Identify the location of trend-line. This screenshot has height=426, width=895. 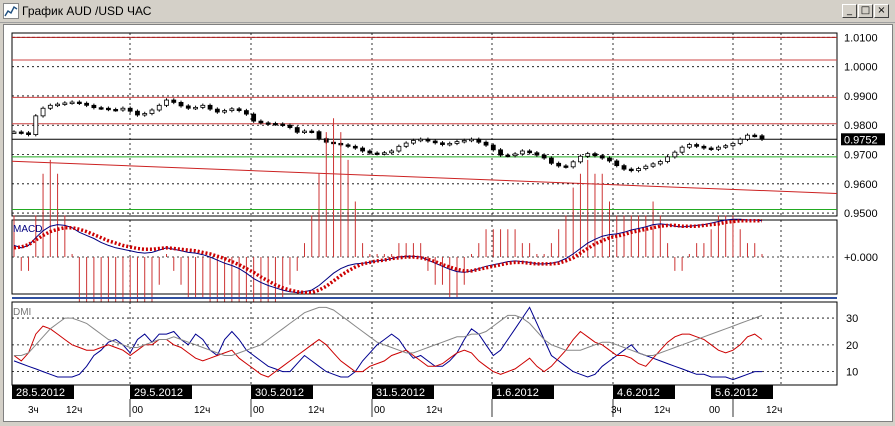
(424, 177).